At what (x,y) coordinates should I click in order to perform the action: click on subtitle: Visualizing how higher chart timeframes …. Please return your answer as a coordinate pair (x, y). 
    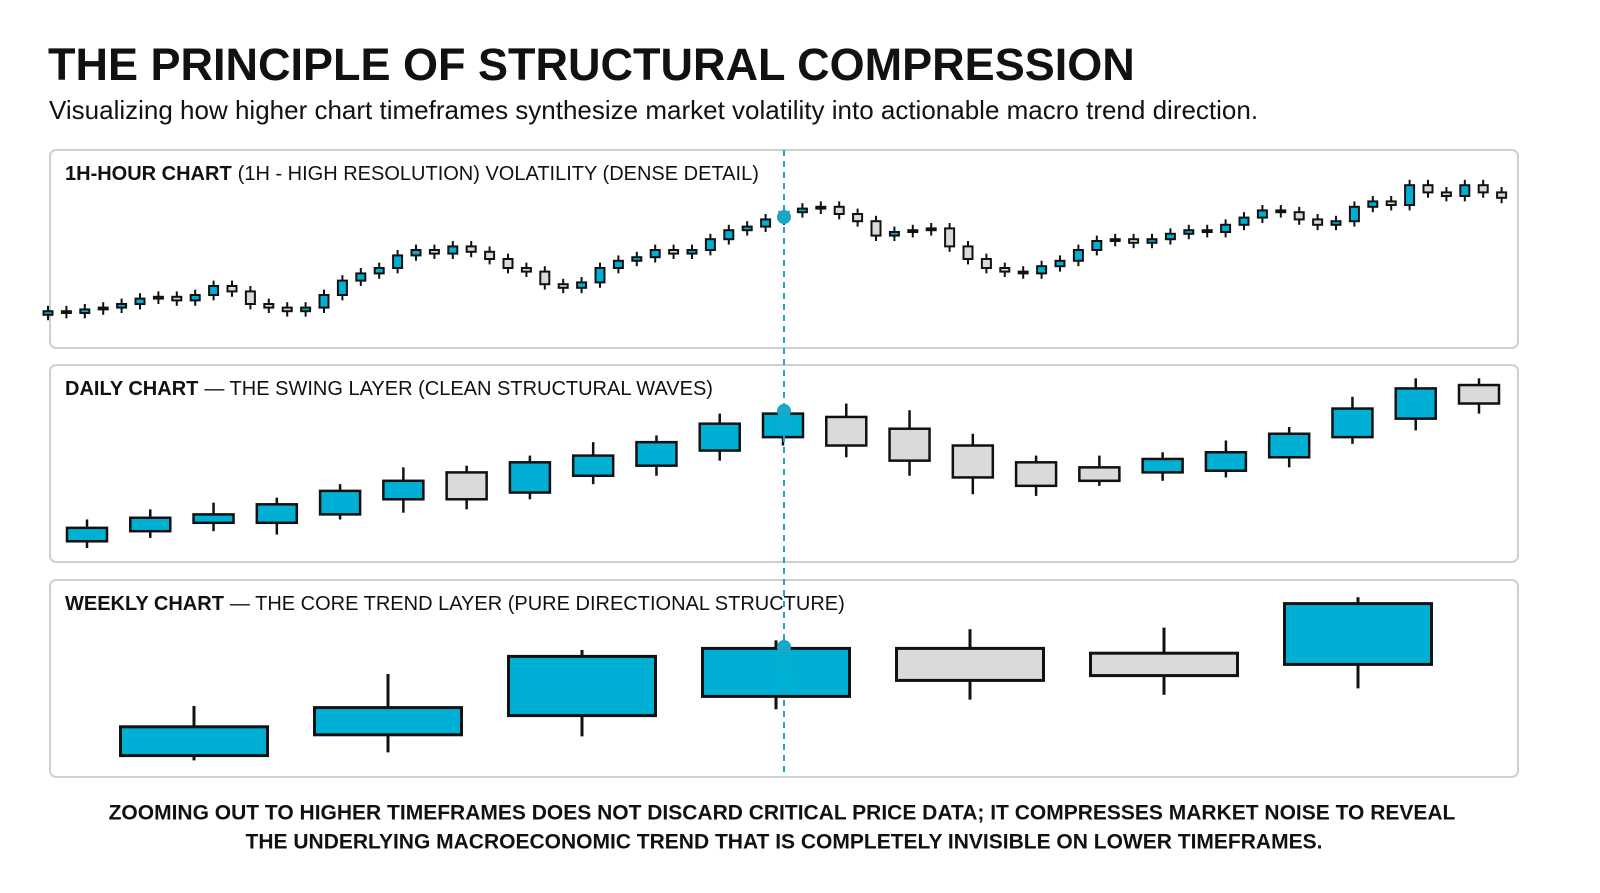
    Looking at the image, I should click on (653, 110).